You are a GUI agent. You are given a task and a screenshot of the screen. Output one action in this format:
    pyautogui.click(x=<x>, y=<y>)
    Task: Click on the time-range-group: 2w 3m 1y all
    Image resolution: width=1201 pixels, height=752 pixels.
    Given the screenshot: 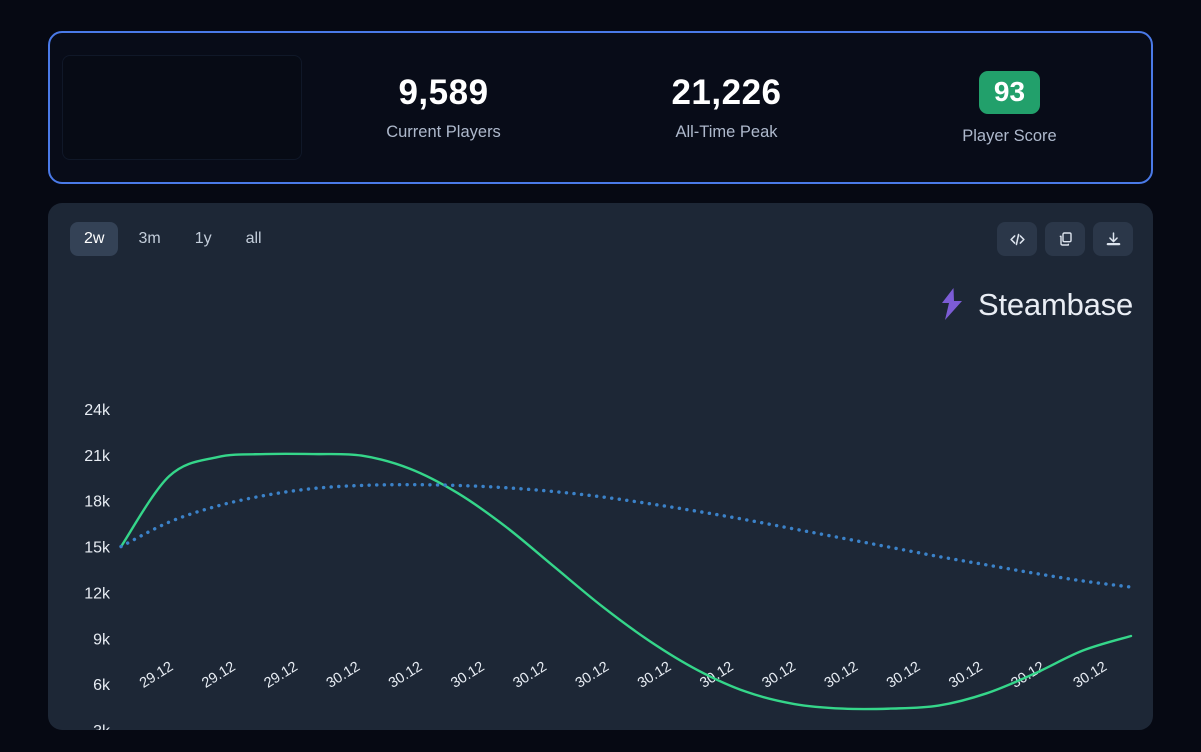 What is the action you would take?
    pyautogui.click(x=173, y=239)
    